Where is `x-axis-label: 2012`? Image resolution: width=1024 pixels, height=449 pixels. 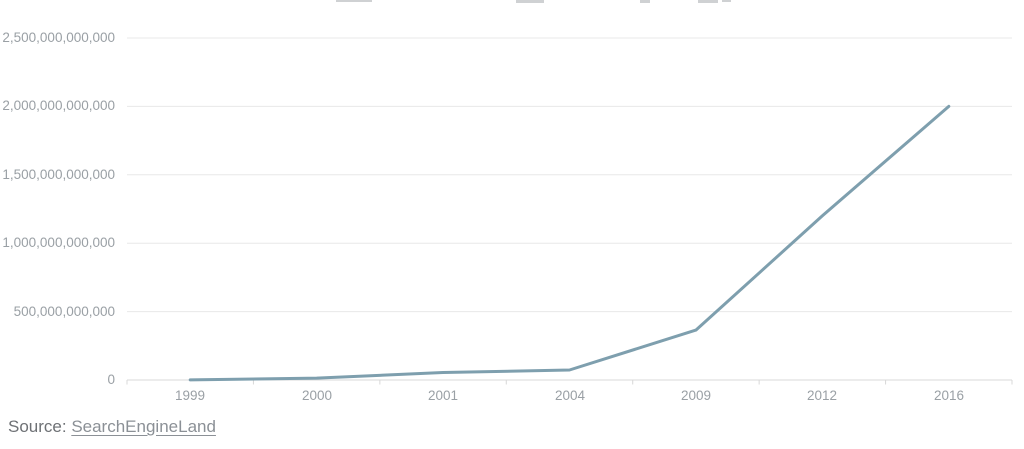
x-axis-label: 2012 is located at coordinates (822, 395).